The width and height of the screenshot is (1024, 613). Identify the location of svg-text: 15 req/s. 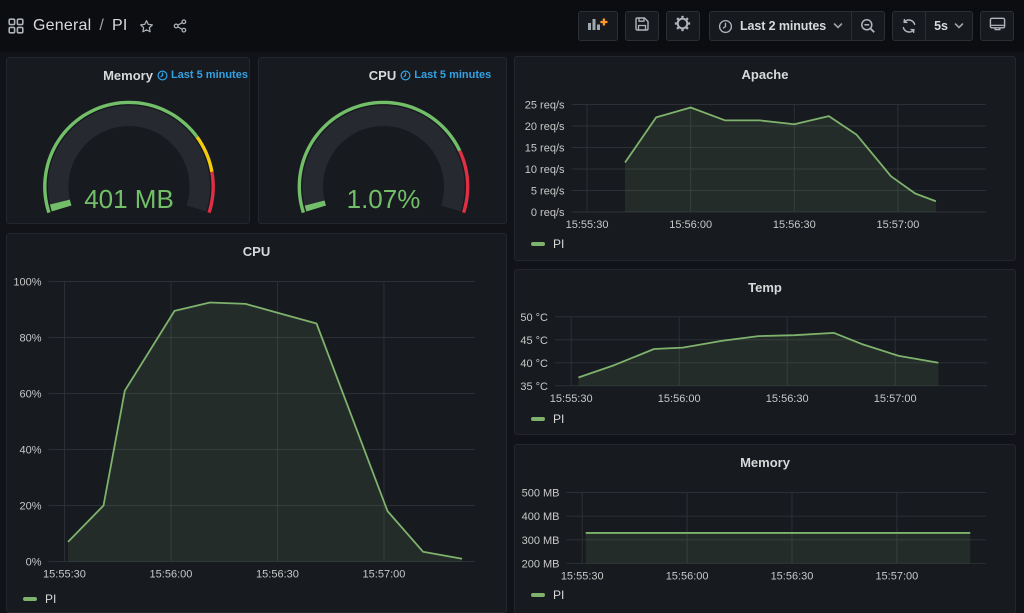
(545, 149).